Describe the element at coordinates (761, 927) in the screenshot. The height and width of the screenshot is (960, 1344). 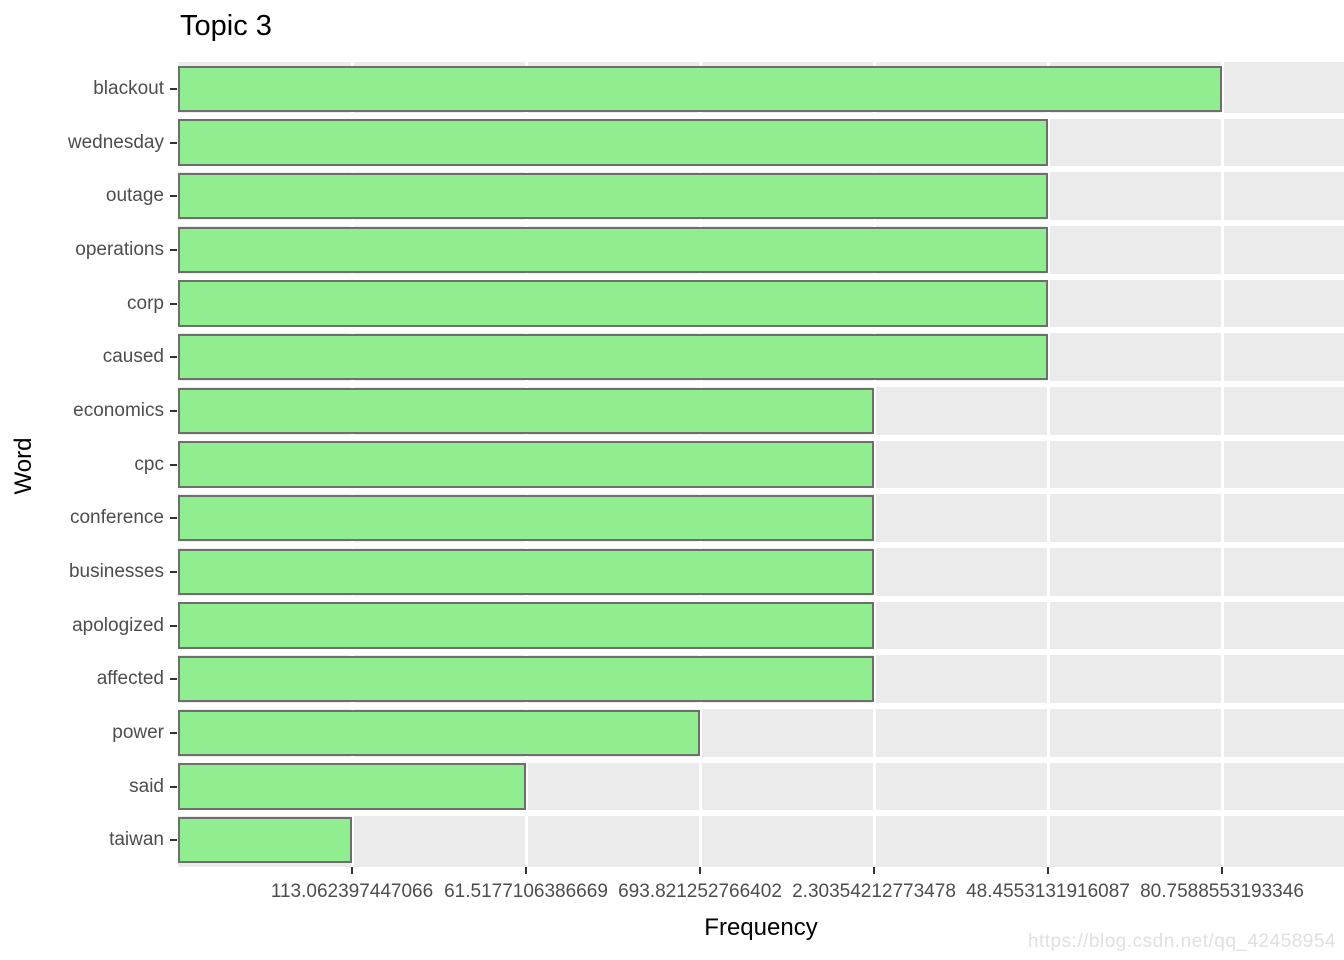
I see `x-axis-title: Frequency` at that location.